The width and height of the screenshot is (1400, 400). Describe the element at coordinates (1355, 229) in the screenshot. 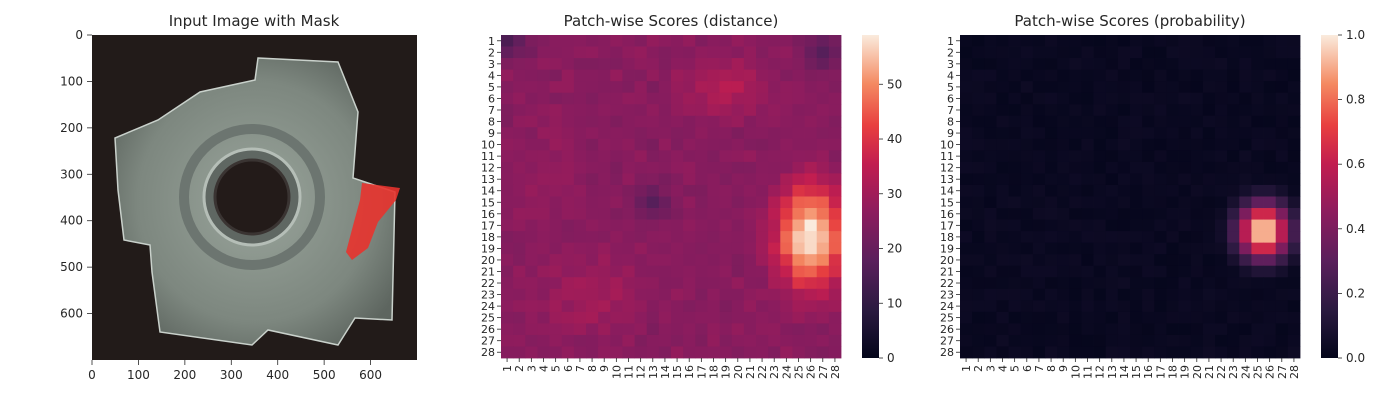

I see `colorbar-tick-label: 0.4` at that location.